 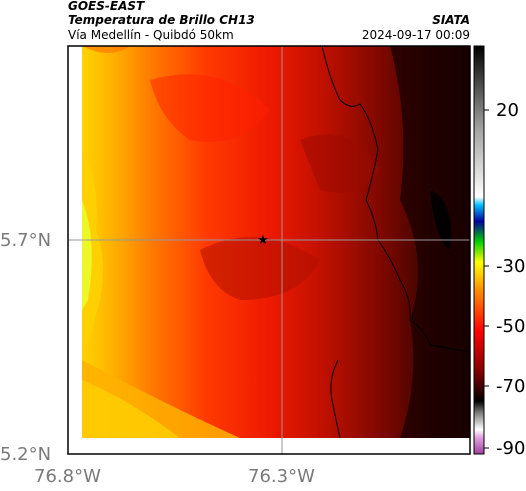 What do you see at coordinates (451, 20) in the screenshot?
I see `source-label: SIATA` at bounding box center [451, 20].